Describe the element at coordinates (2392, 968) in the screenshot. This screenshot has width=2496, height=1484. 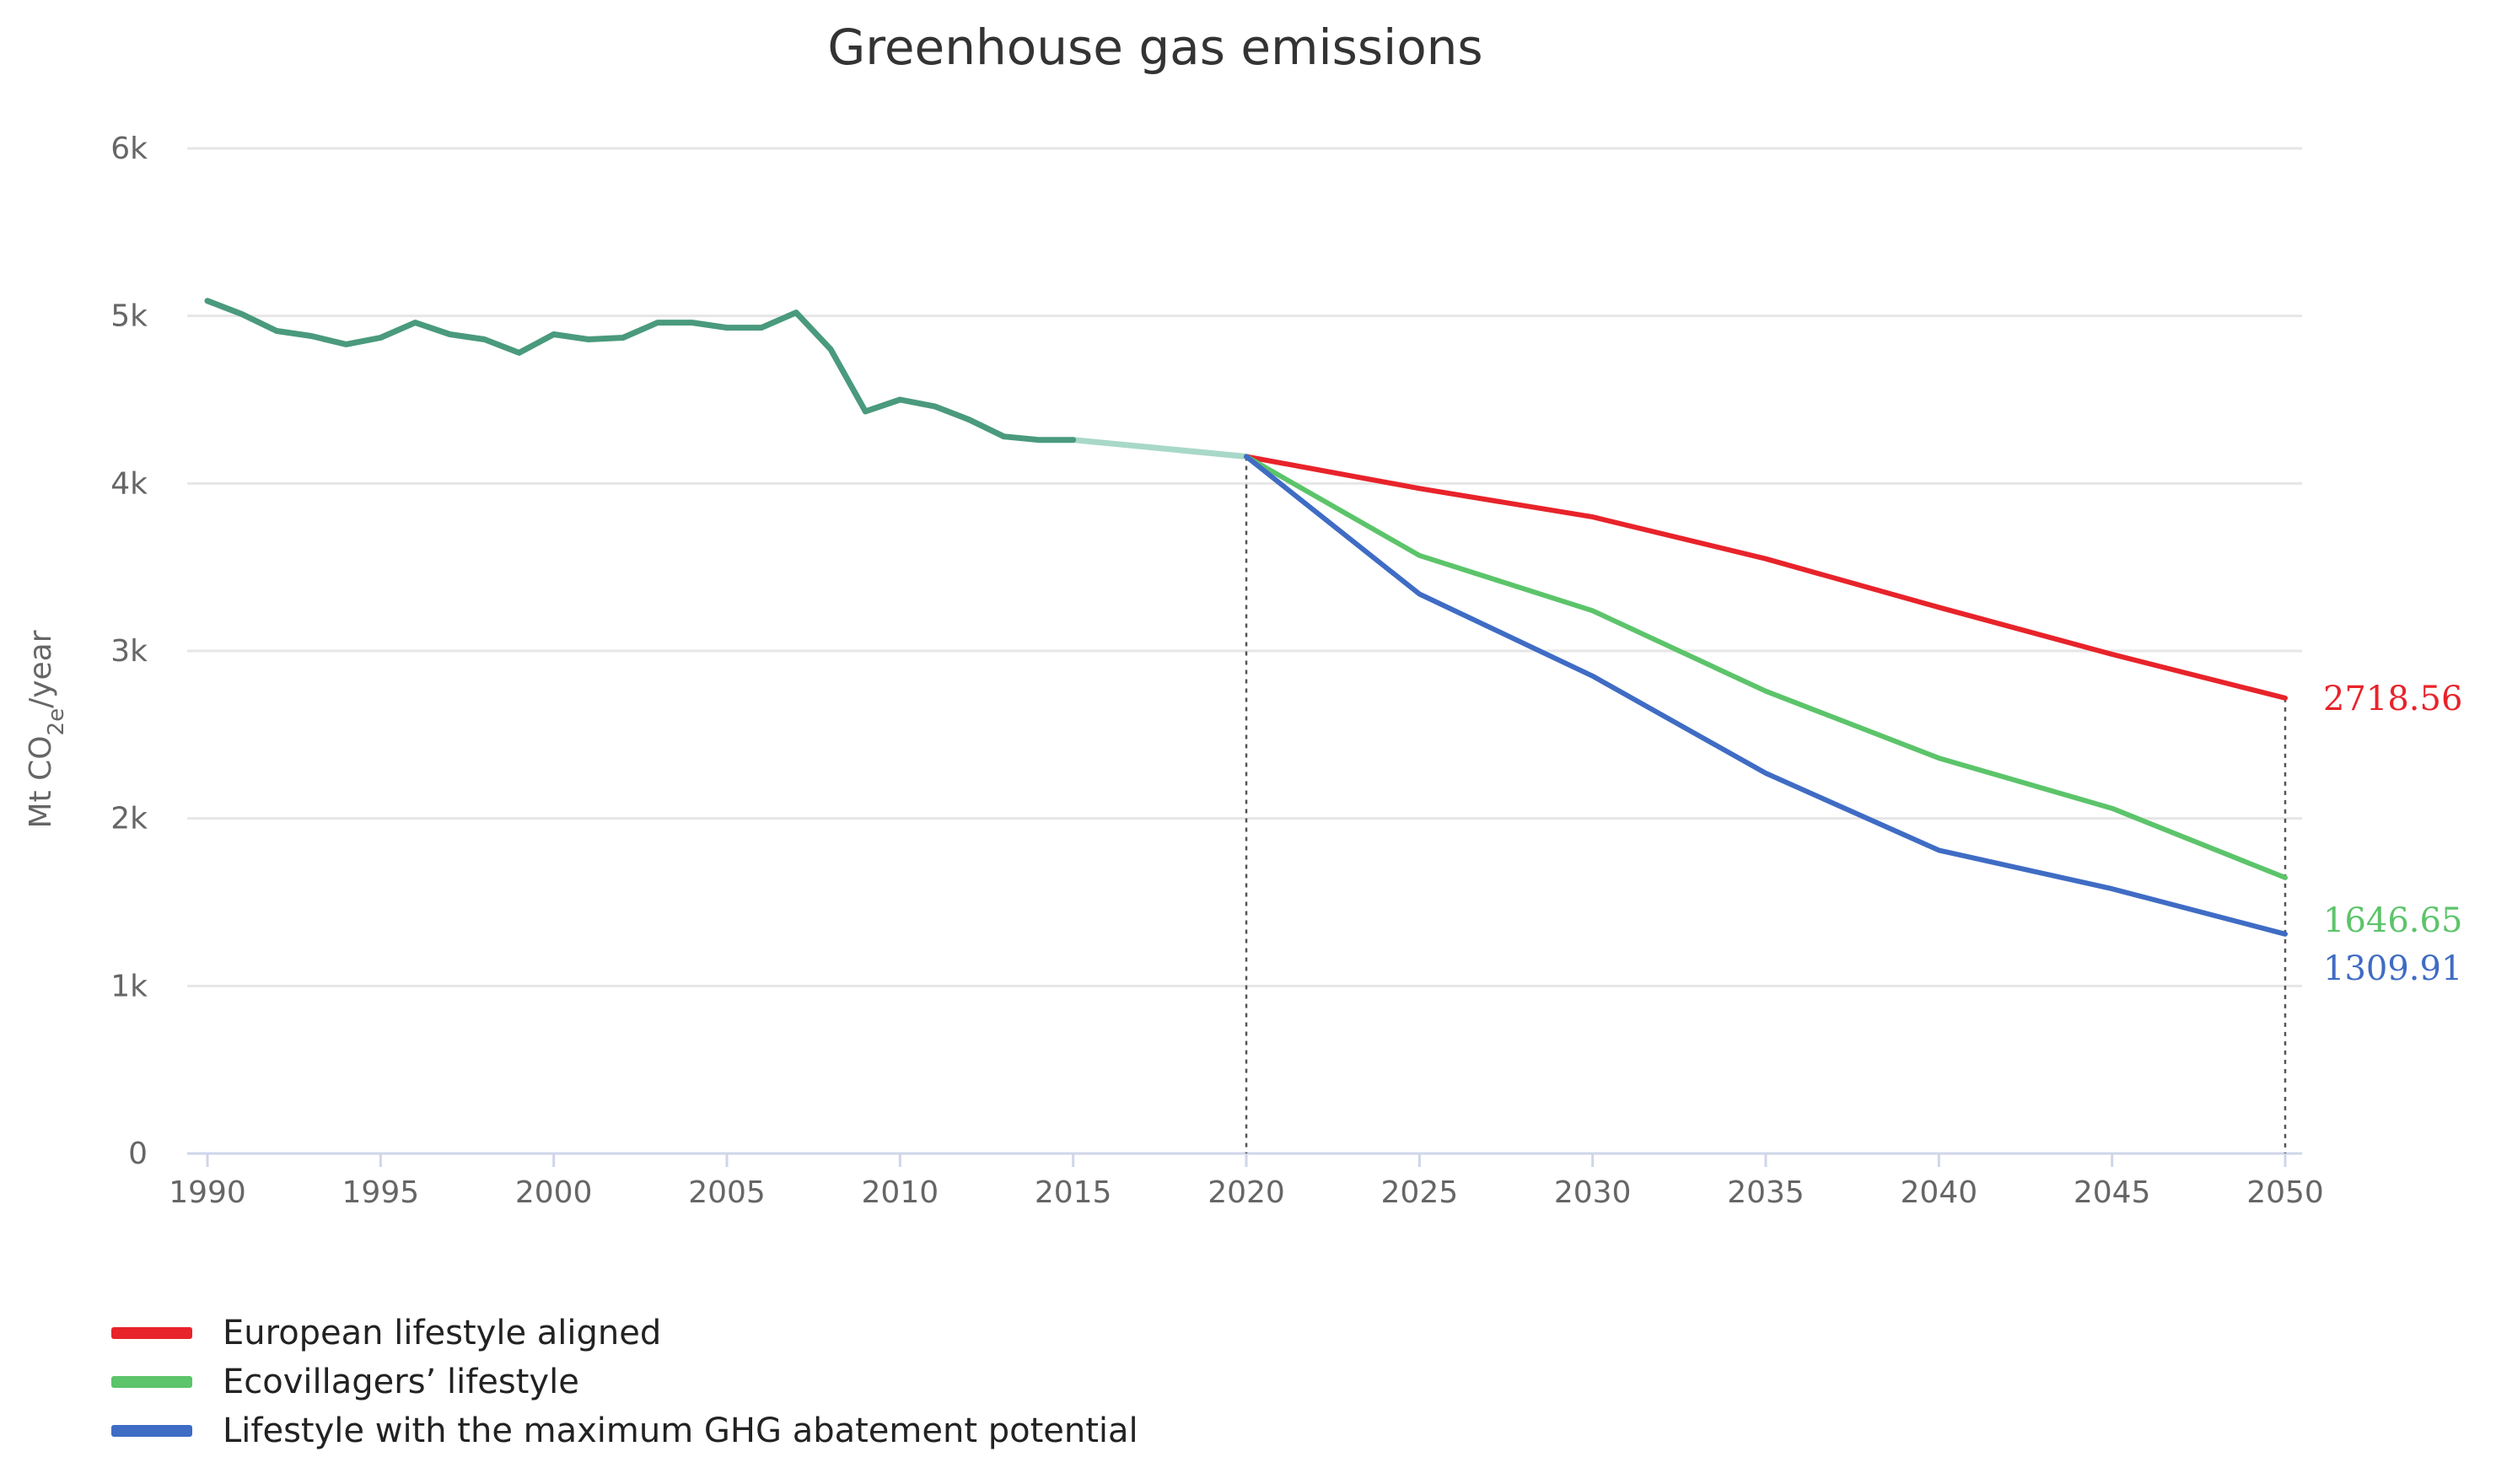
I see `end-label-max-abatement: 1309.91` at that location.